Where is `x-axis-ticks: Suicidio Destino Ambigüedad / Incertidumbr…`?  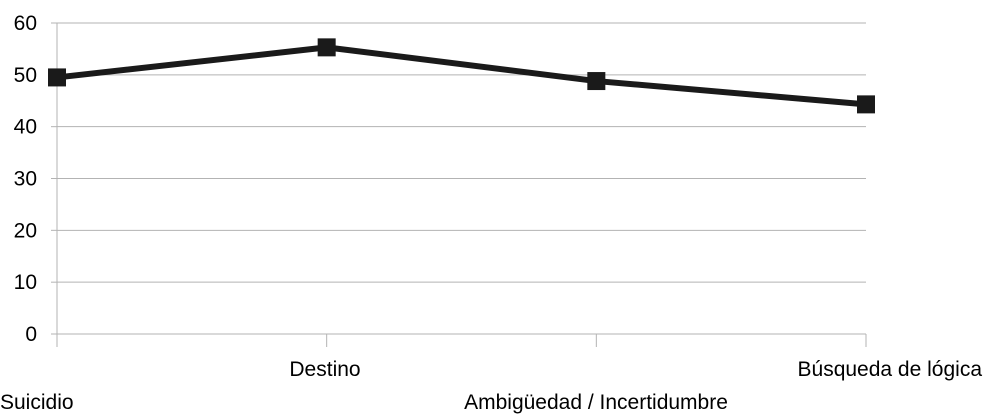 x-axis-ticks: Suicidio Destino Ambigüedad / Incertidumbr… is located at coordinates (491, 386).